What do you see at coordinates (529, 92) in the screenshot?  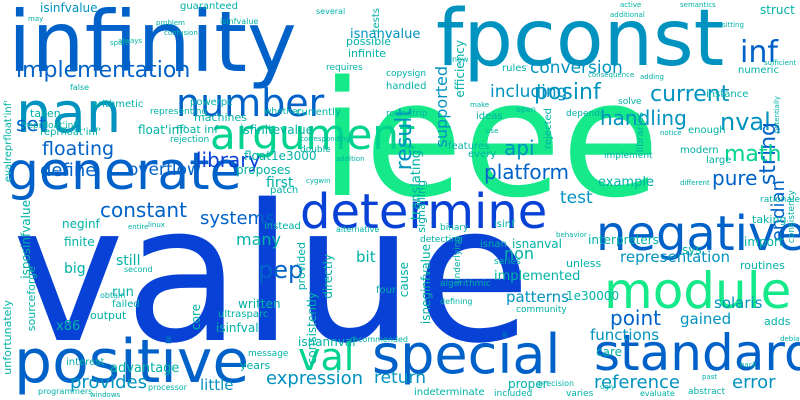 I see `word-including: including` at bounding box center [529, 92].